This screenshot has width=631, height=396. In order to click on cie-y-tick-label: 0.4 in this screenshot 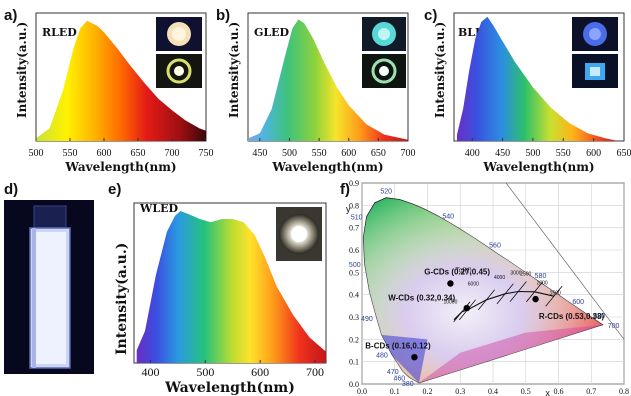, I will do `click(354, 295)`.